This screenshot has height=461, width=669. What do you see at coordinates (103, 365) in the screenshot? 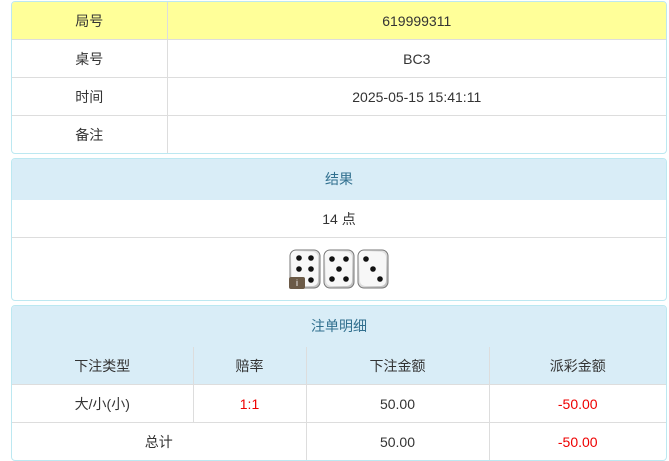
I see `col-bet-type: 下注类型` at bounding box center [103, 365].